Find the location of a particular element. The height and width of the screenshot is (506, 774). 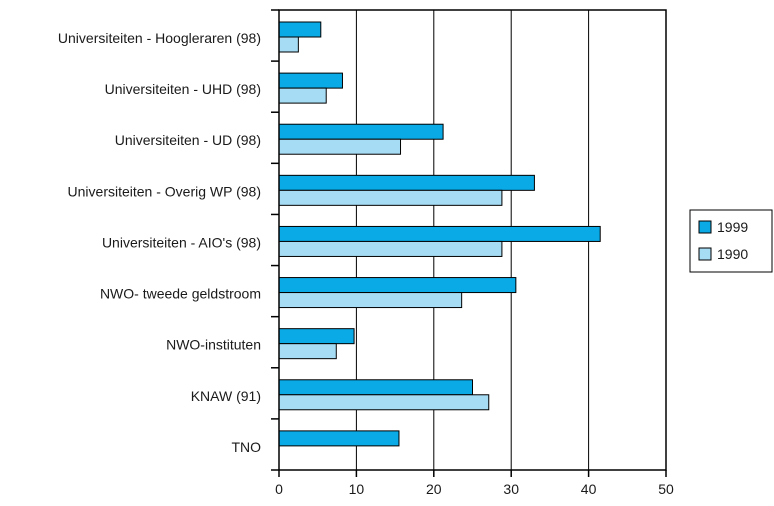

x-tick-label: 30 is located at coordinates (511, 489).